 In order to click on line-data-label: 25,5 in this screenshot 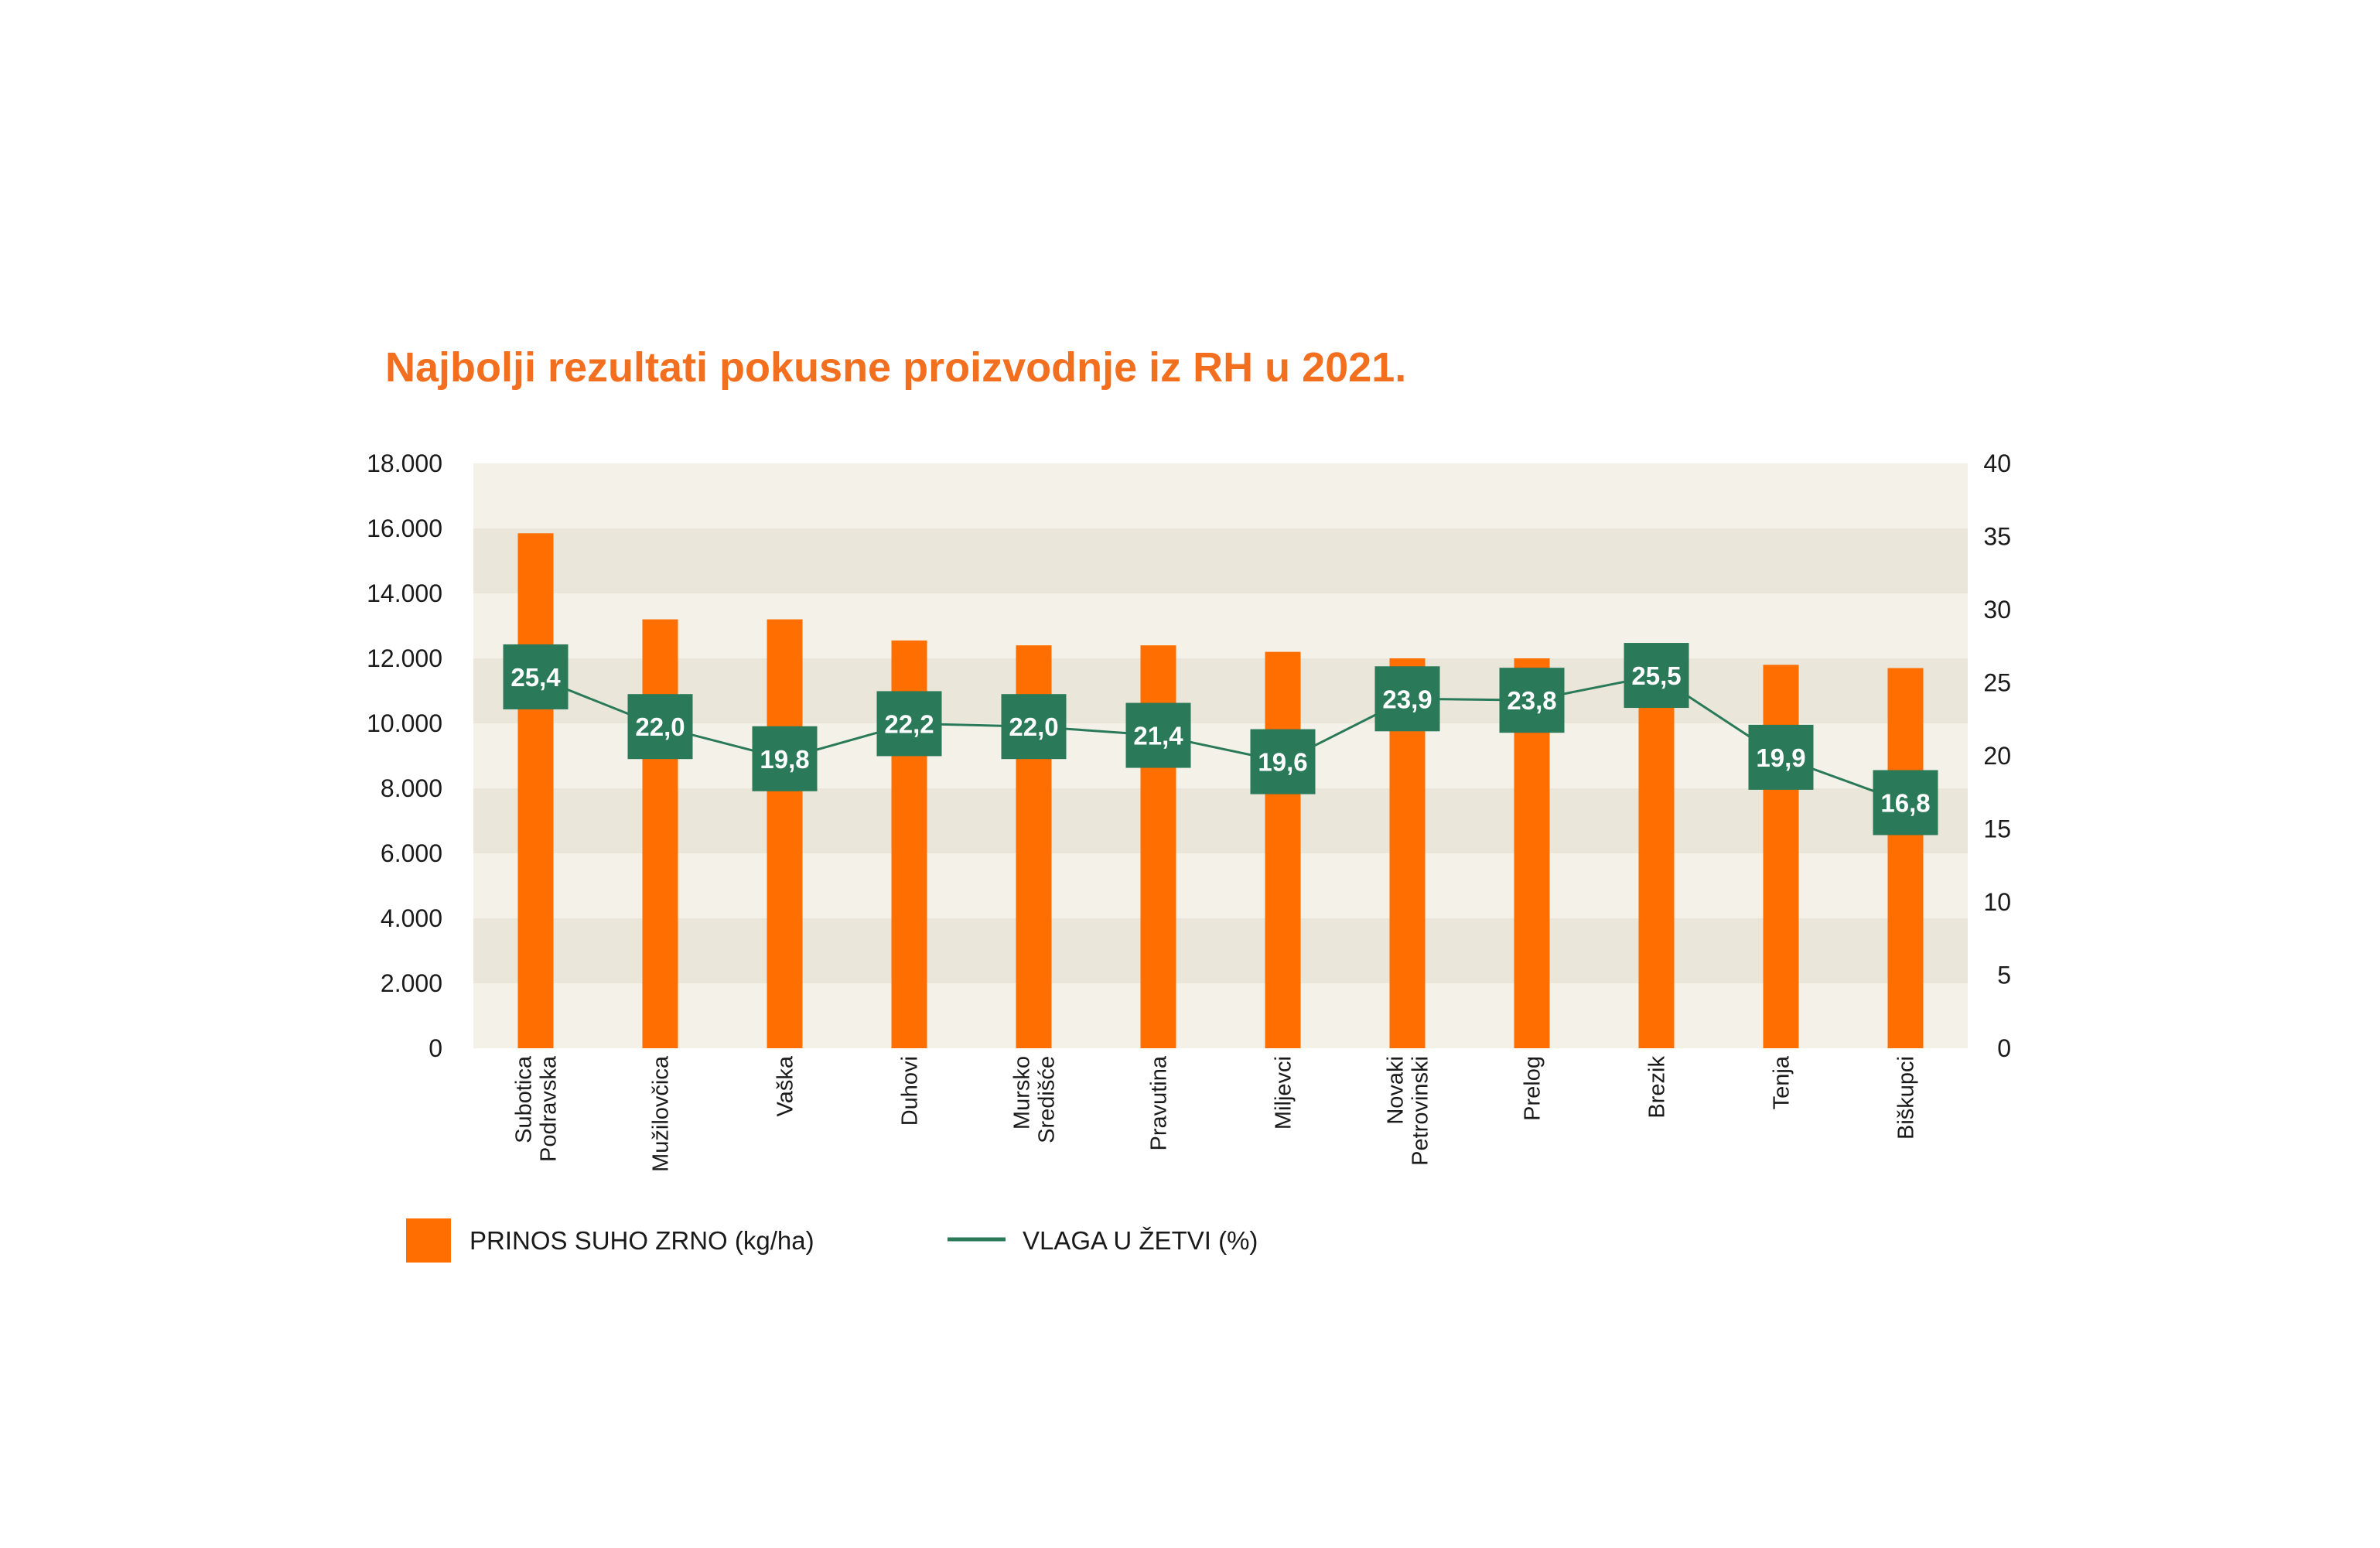, I will do `click(1656, 676)`.